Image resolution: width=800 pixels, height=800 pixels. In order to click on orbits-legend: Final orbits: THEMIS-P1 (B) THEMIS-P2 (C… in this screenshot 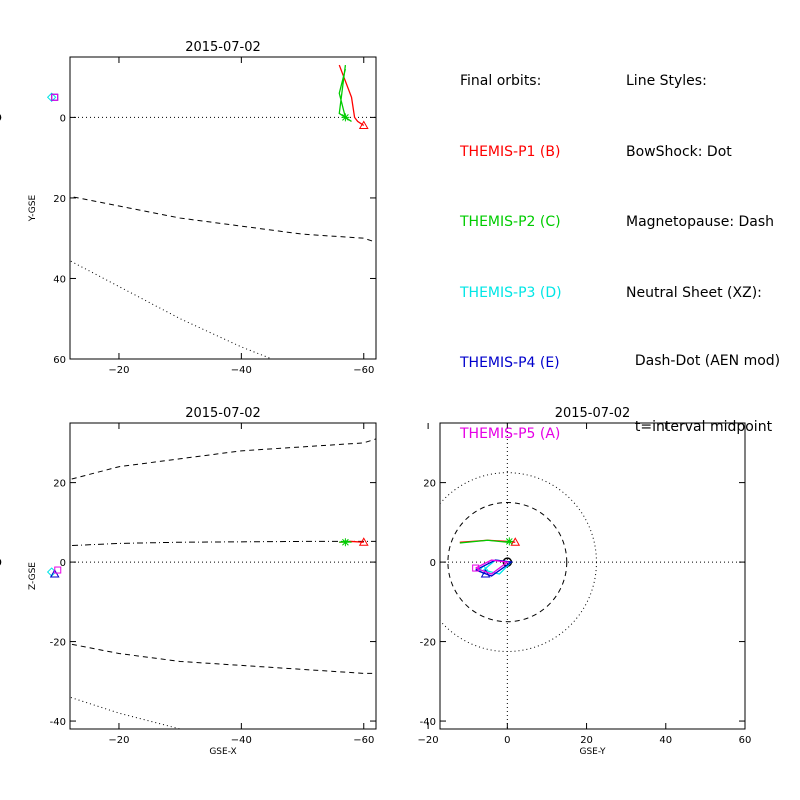, I will do `click(511, 258)`.